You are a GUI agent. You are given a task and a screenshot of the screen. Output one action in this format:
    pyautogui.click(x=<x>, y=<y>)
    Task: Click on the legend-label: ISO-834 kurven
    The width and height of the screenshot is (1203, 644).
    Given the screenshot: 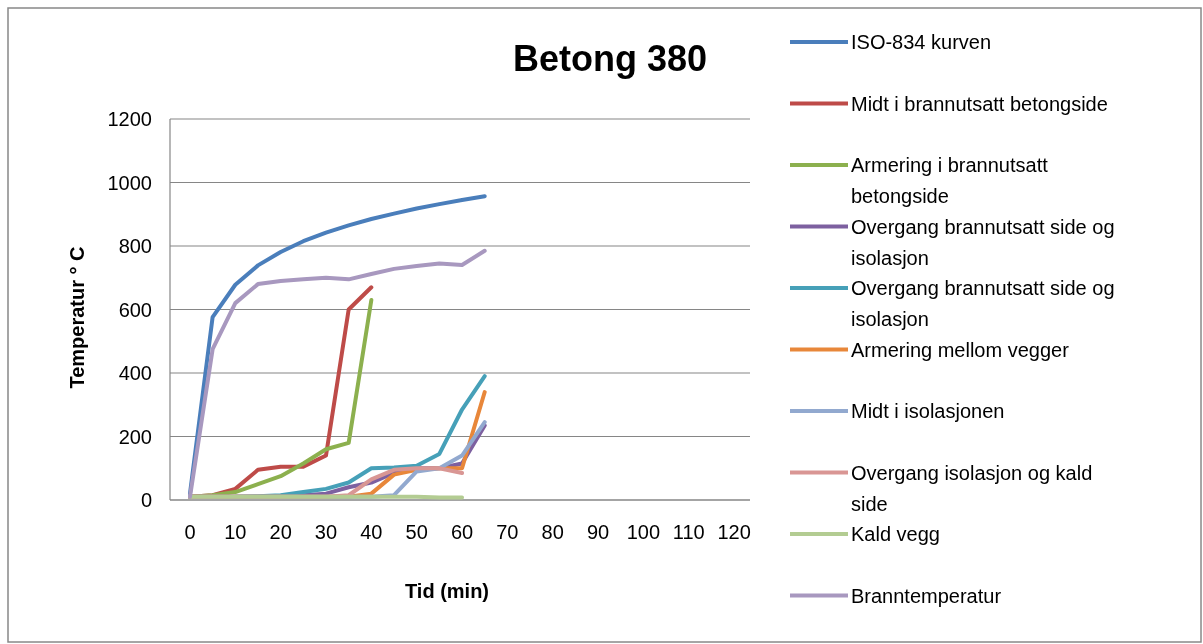 What is the action you would take?
    pyautogui.click(x=921, y=42)
    